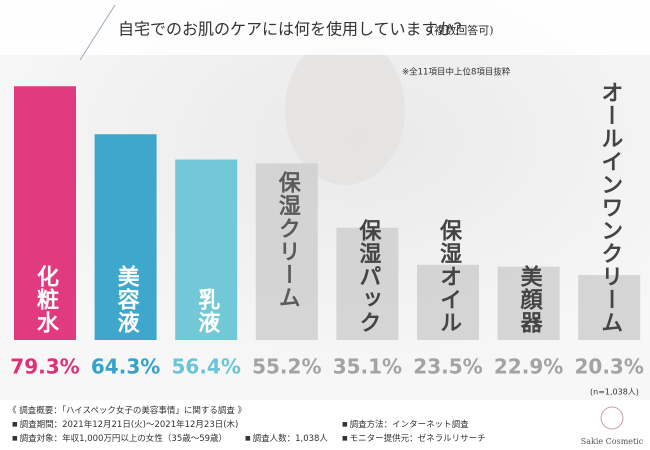 The width and height of the screenshot is (650, 450). Describe the element at coordinates (367, 367) in the screenshot. I see `value-label: 35.1%` at that location.